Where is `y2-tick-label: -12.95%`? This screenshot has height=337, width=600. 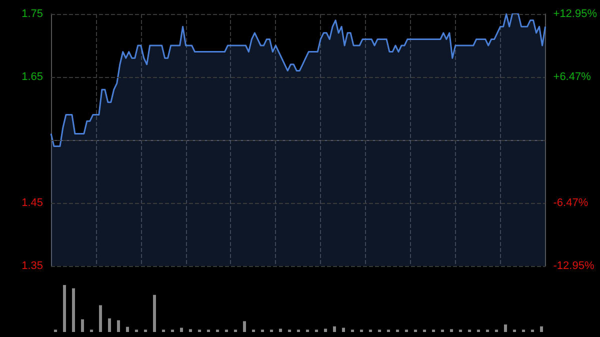 y2-tick-label: -12.95% is located at coordinates (573, 266).